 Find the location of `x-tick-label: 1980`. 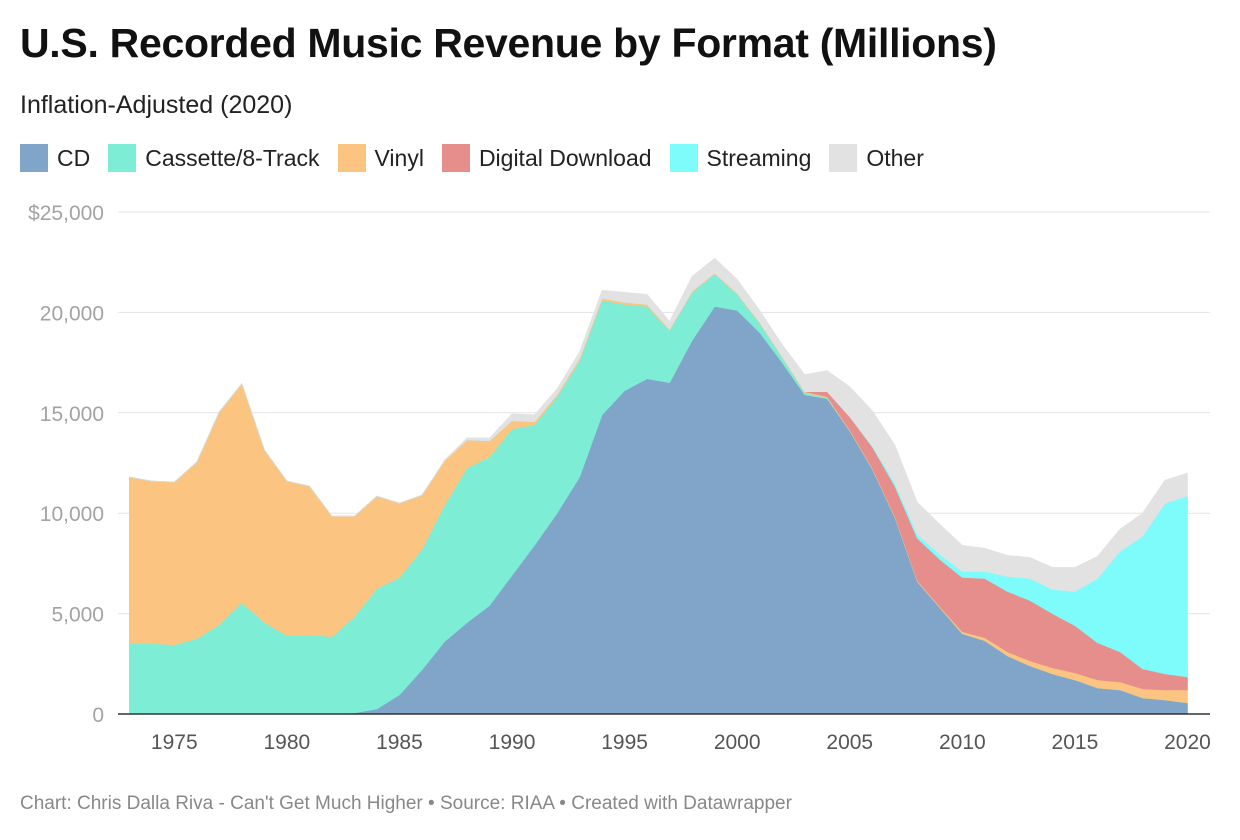

x-tick-label: 1980 is located at coordinates (287, 742).